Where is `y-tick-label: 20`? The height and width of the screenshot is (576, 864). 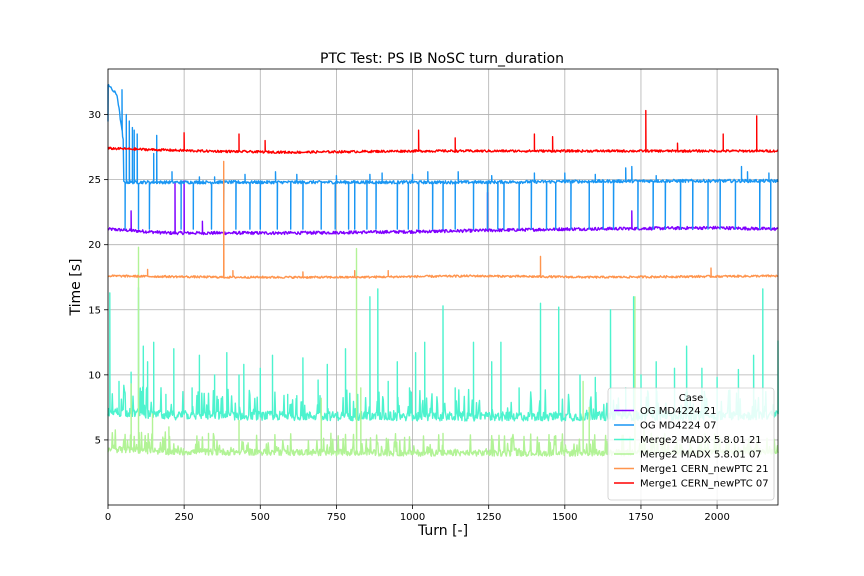 y-tick-label: 20 is located at coordinates (94, 245).